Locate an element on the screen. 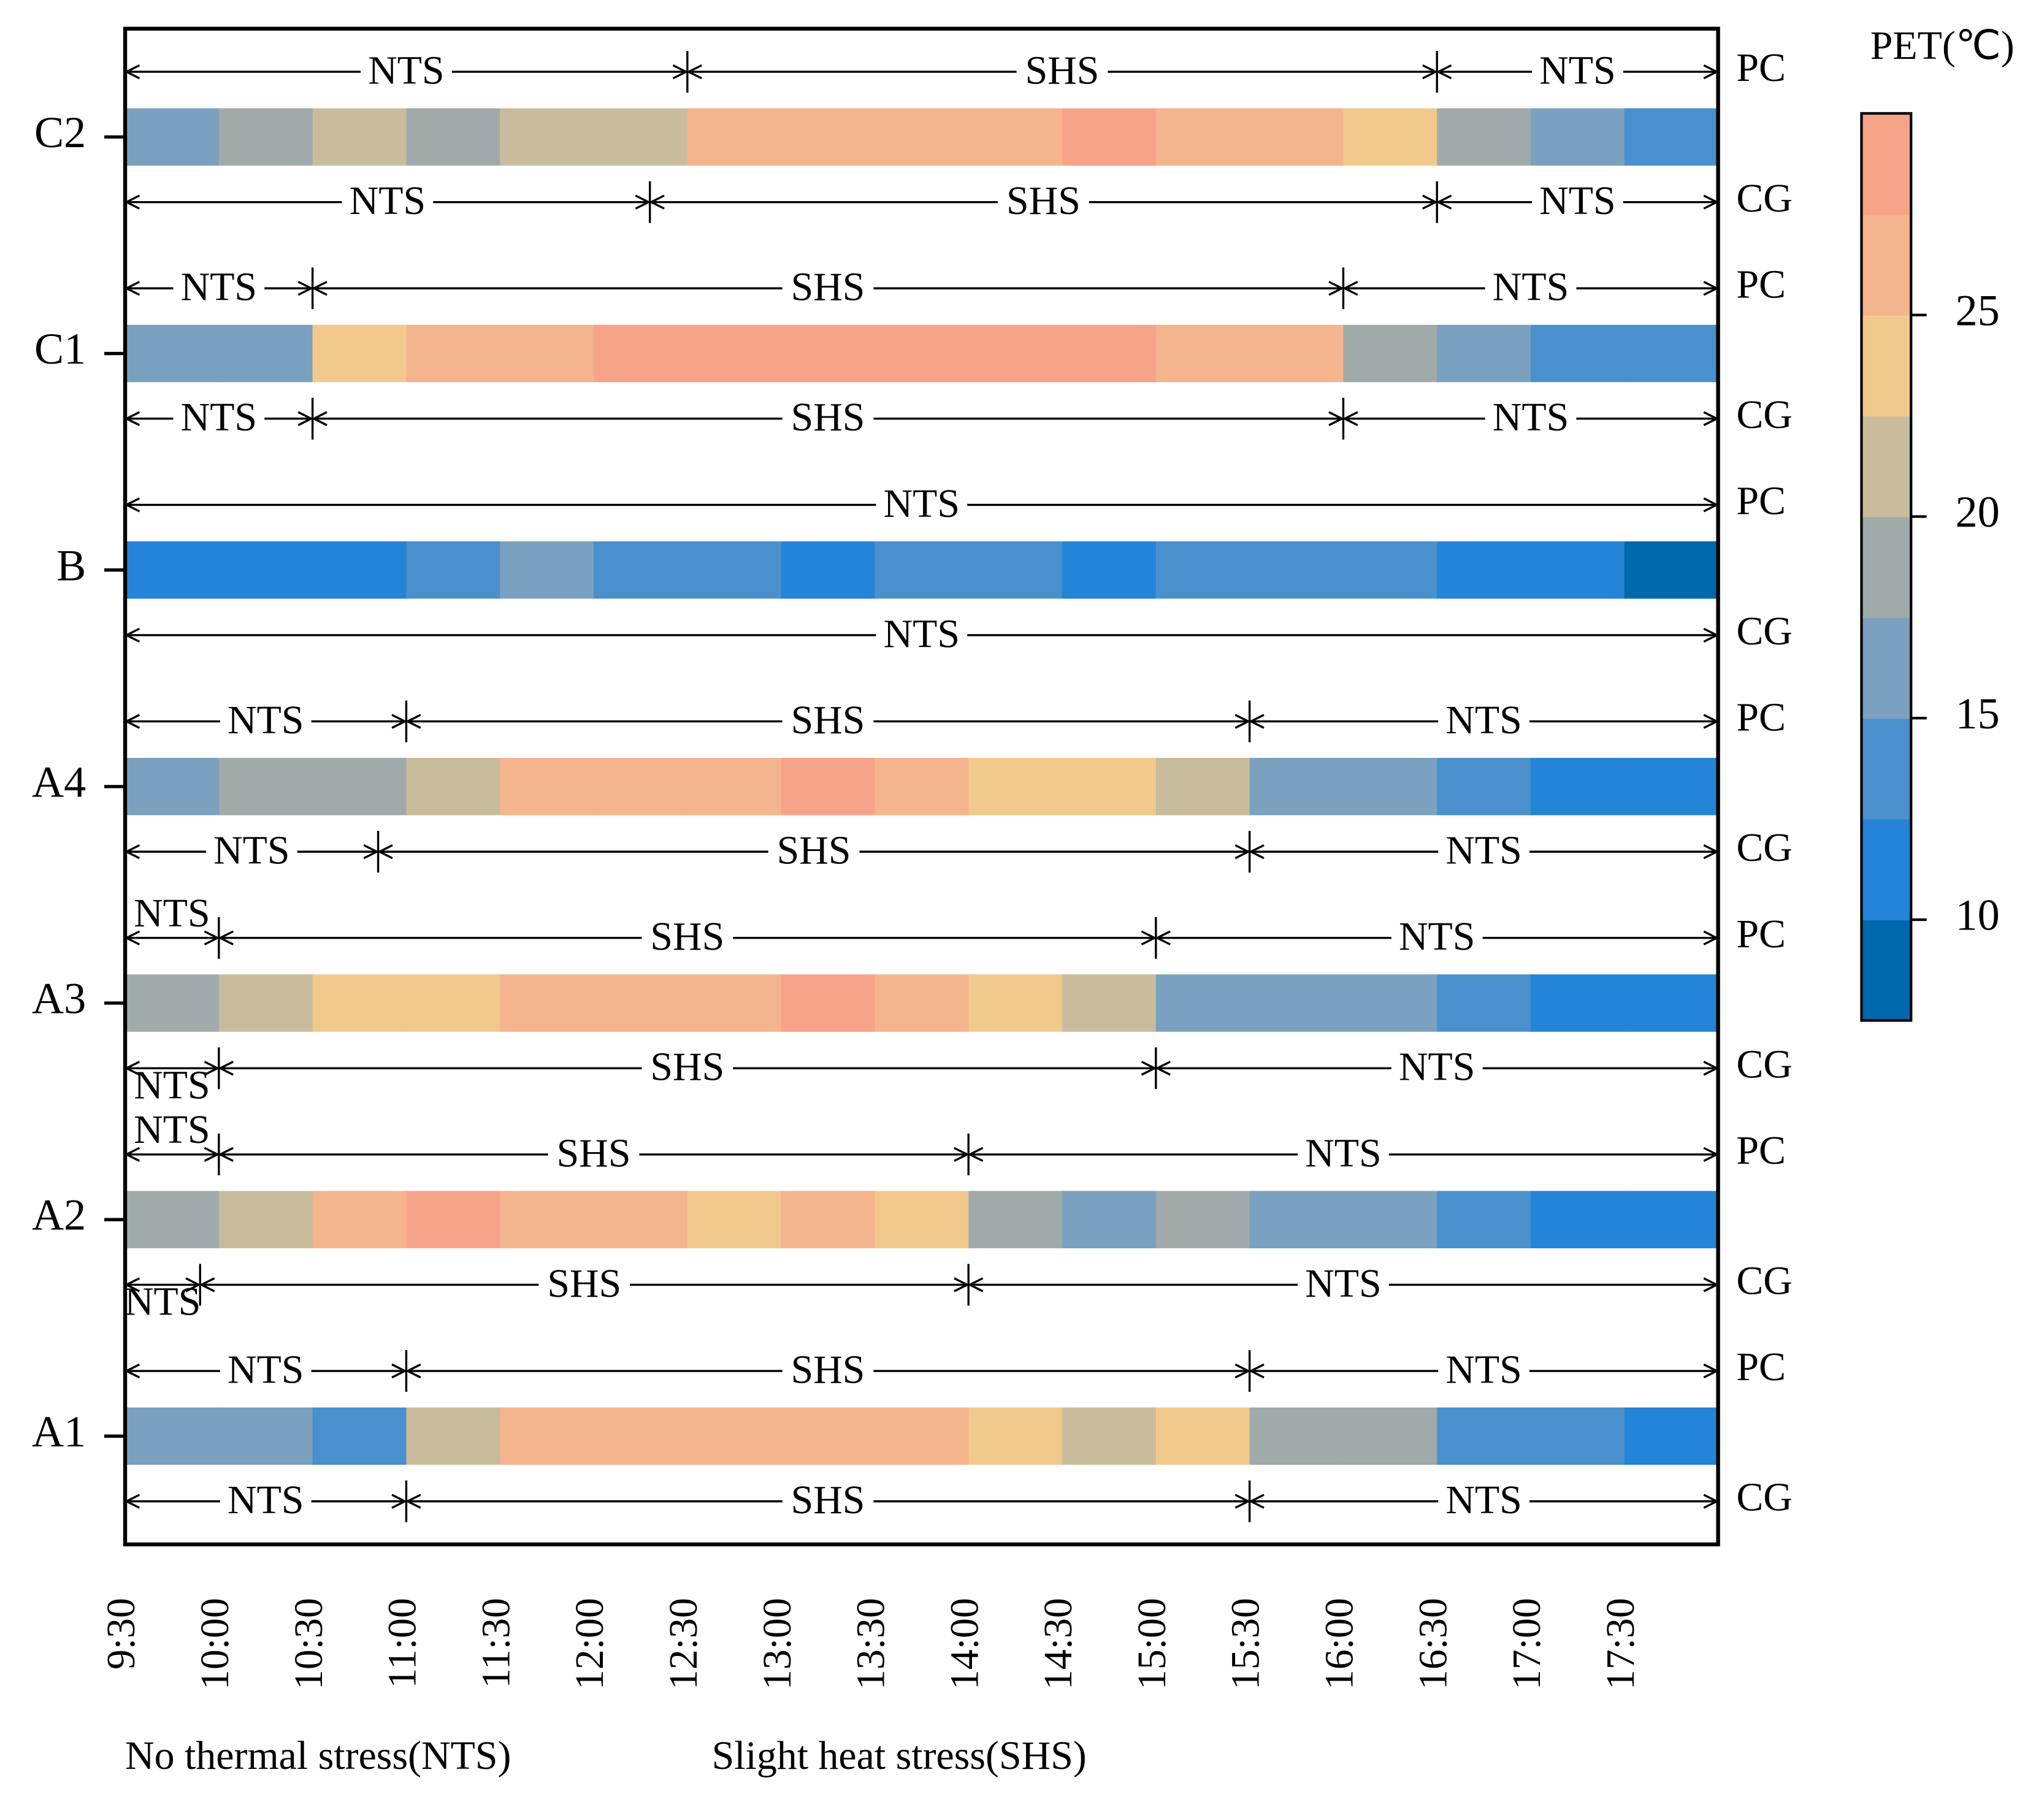  x-tick-label: 15:00 is located at coordinates (1152, 1644).